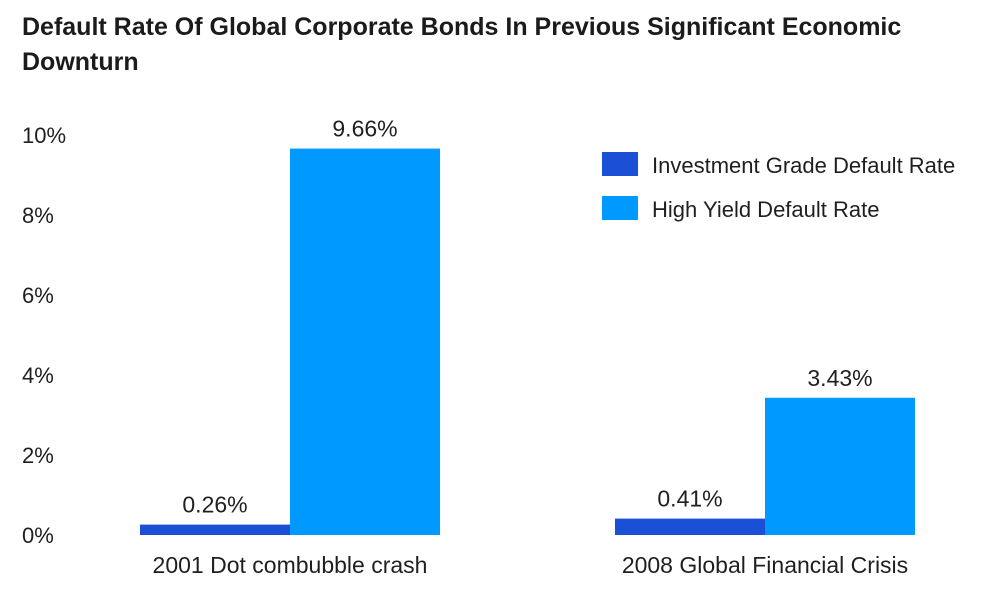 The height and width of the screenshot is (600, 998). Describe the element at coordinates (38, 295) in the screenshot. I see `y-tick-label: 6%` at that location.